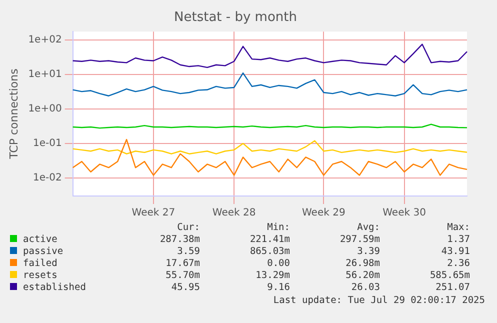  What do you see at coordinates (54, 287) in the screenshot?
I see `legend-label: established` at bounding box center [54, 287].